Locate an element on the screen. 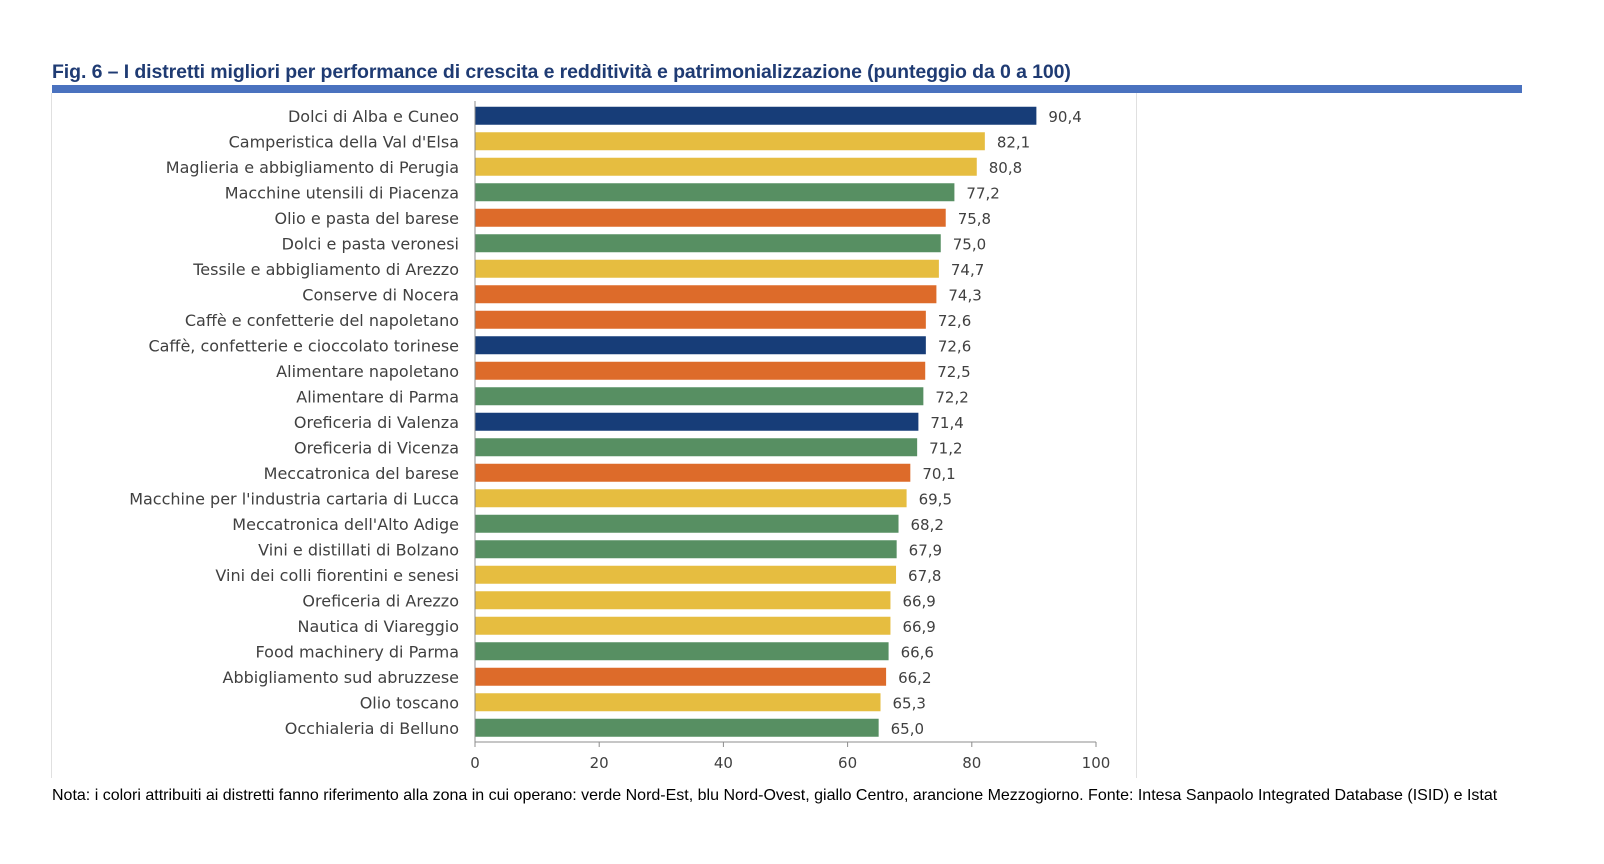 Image resolution: width=1604 pixels, height=864 pixels. x-tick-label: 80 is located at coordinates (971, 763).